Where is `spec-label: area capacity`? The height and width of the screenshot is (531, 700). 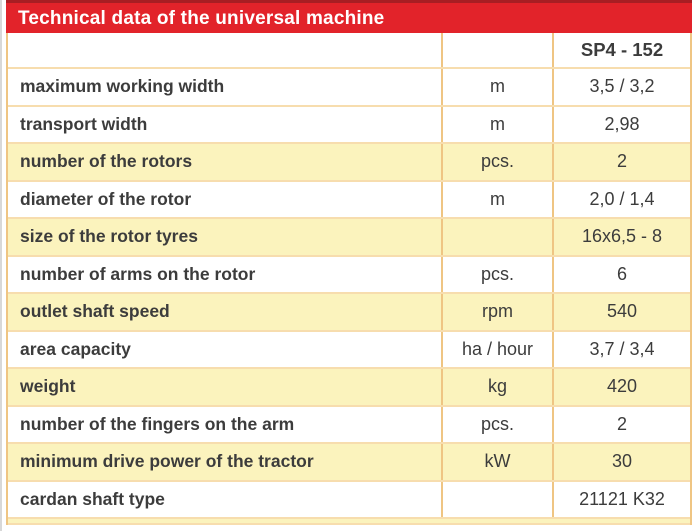
spec-label: area capacity is located at coordinates (75, 348).